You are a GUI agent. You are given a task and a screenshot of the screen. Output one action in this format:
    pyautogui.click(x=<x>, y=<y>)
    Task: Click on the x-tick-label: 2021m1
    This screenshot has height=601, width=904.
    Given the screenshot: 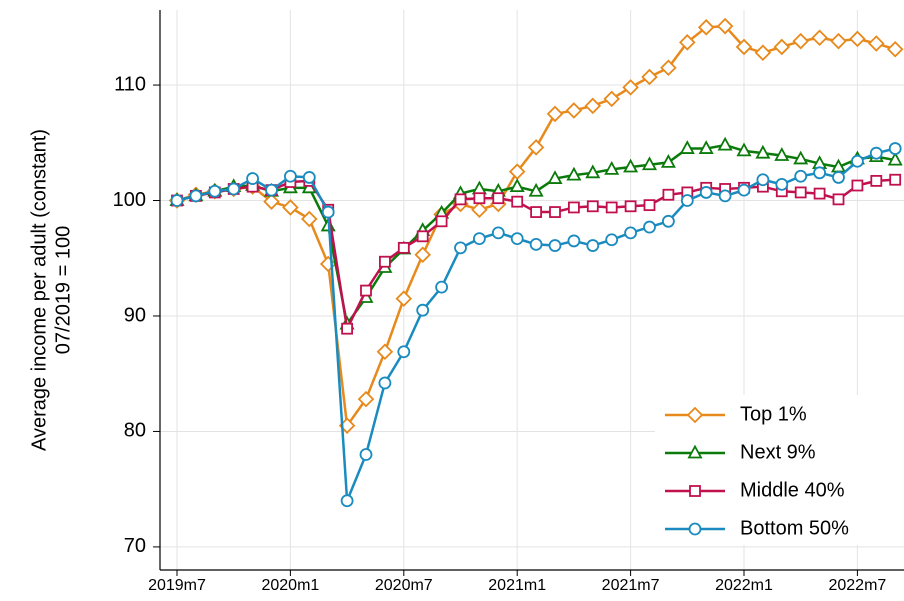 What is the action you would take?
    pyautogui.click(x=517, y=585)
    